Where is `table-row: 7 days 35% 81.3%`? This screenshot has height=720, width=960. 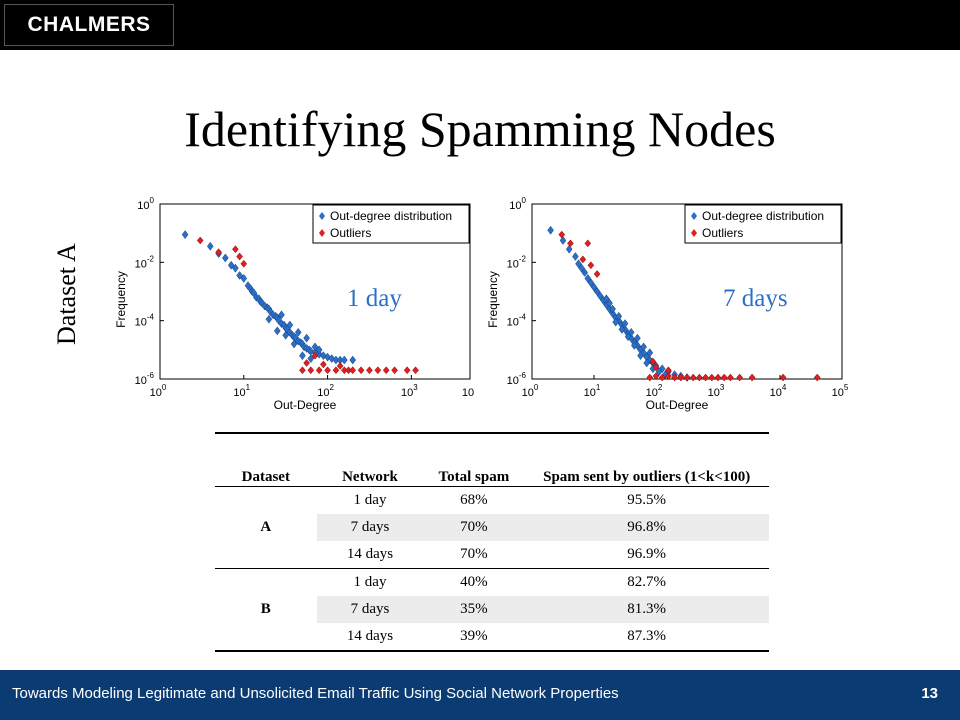
table-row: 7 days 35% 81.3% is located at coordinates (492, 609).